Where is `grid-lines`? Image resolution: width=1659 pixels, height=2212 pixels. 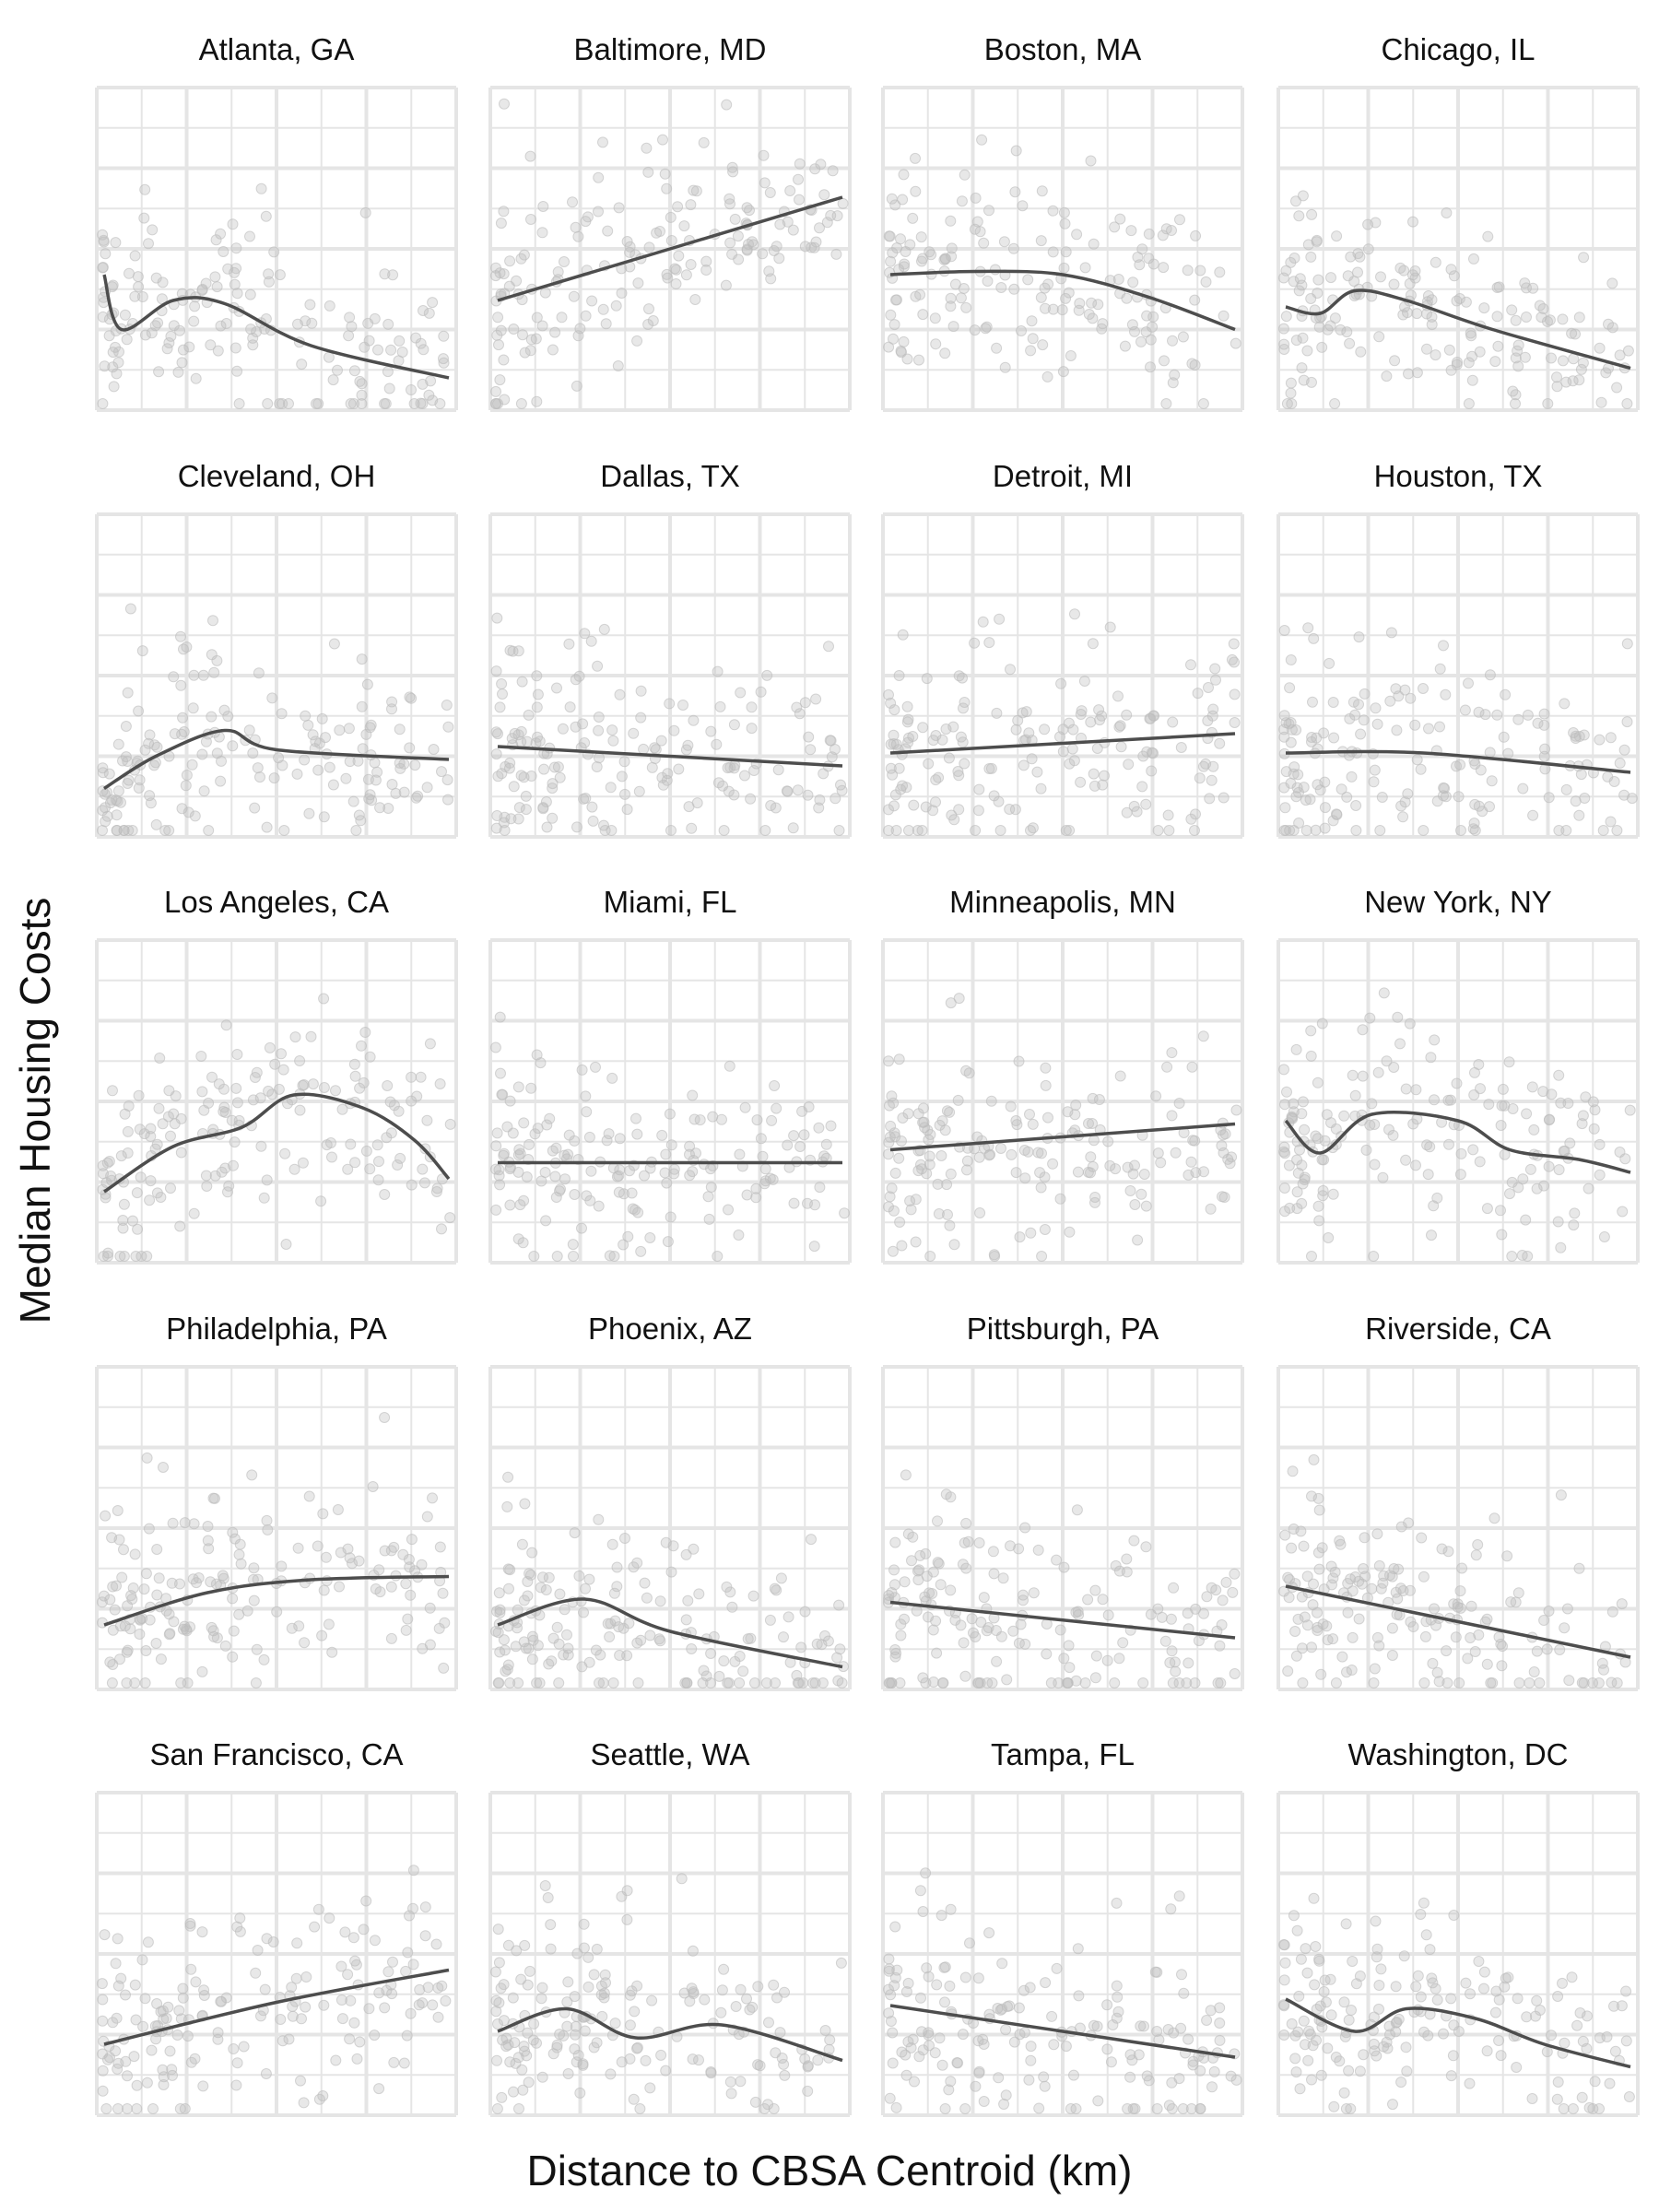
grid-lines is located at coordinates (670, 1954).